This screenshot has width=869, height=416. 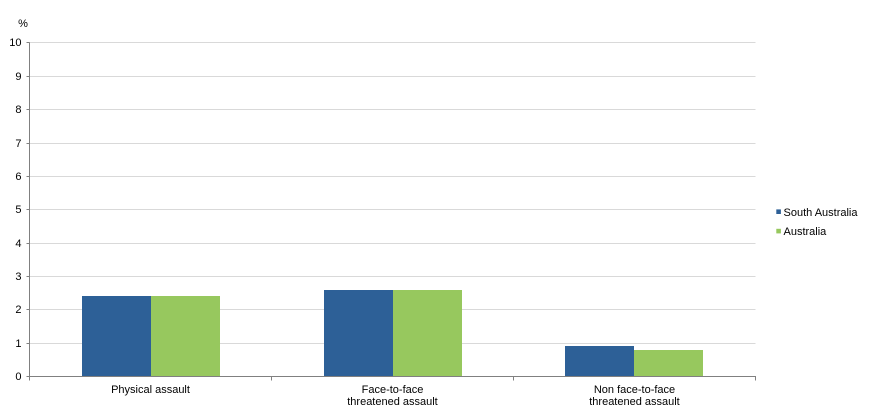 What do you see at coordinates (18, 77) in the screenshot?
I see `svg-text: 9` at bounding box center [18, 77].